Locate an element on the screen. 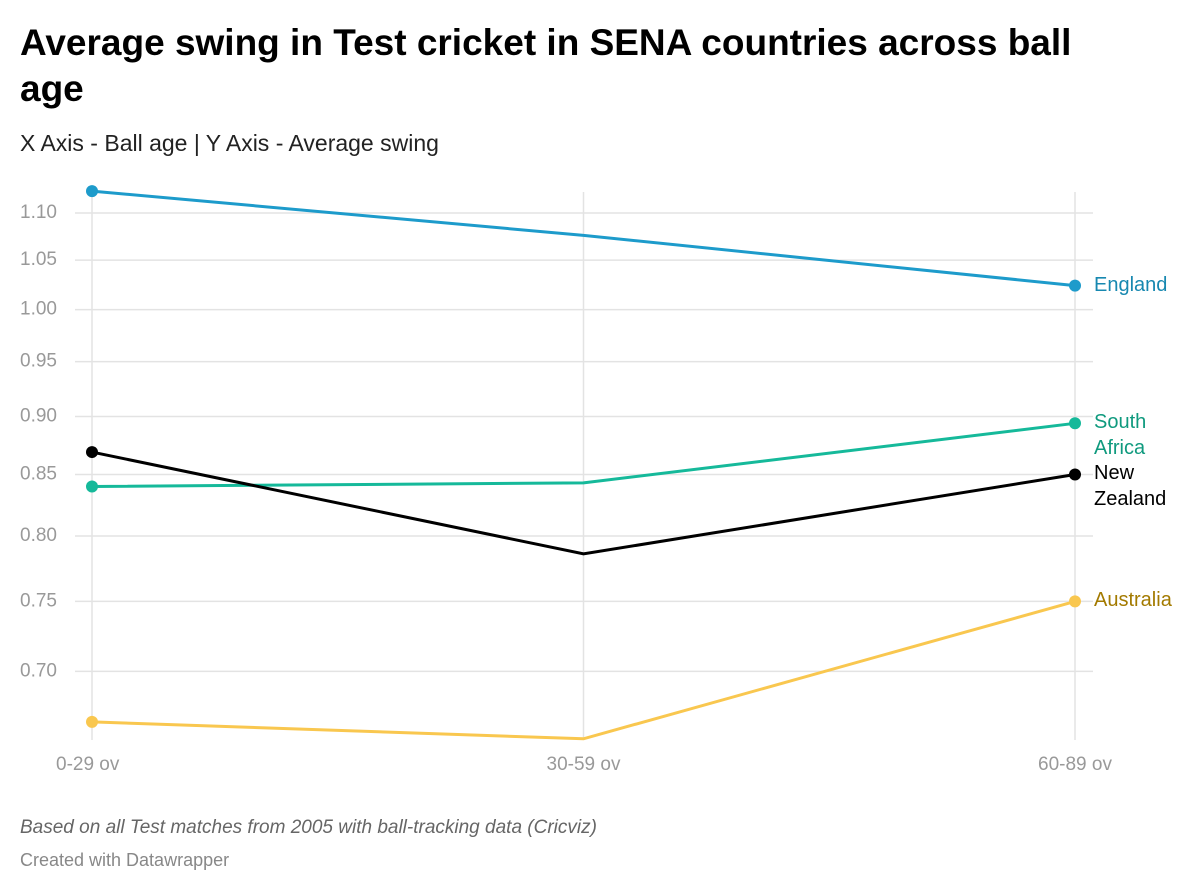 The height and width of the screenshot is (892, 1200). x-tick-label: 0-29 ov is located at coordinates (88, 764).